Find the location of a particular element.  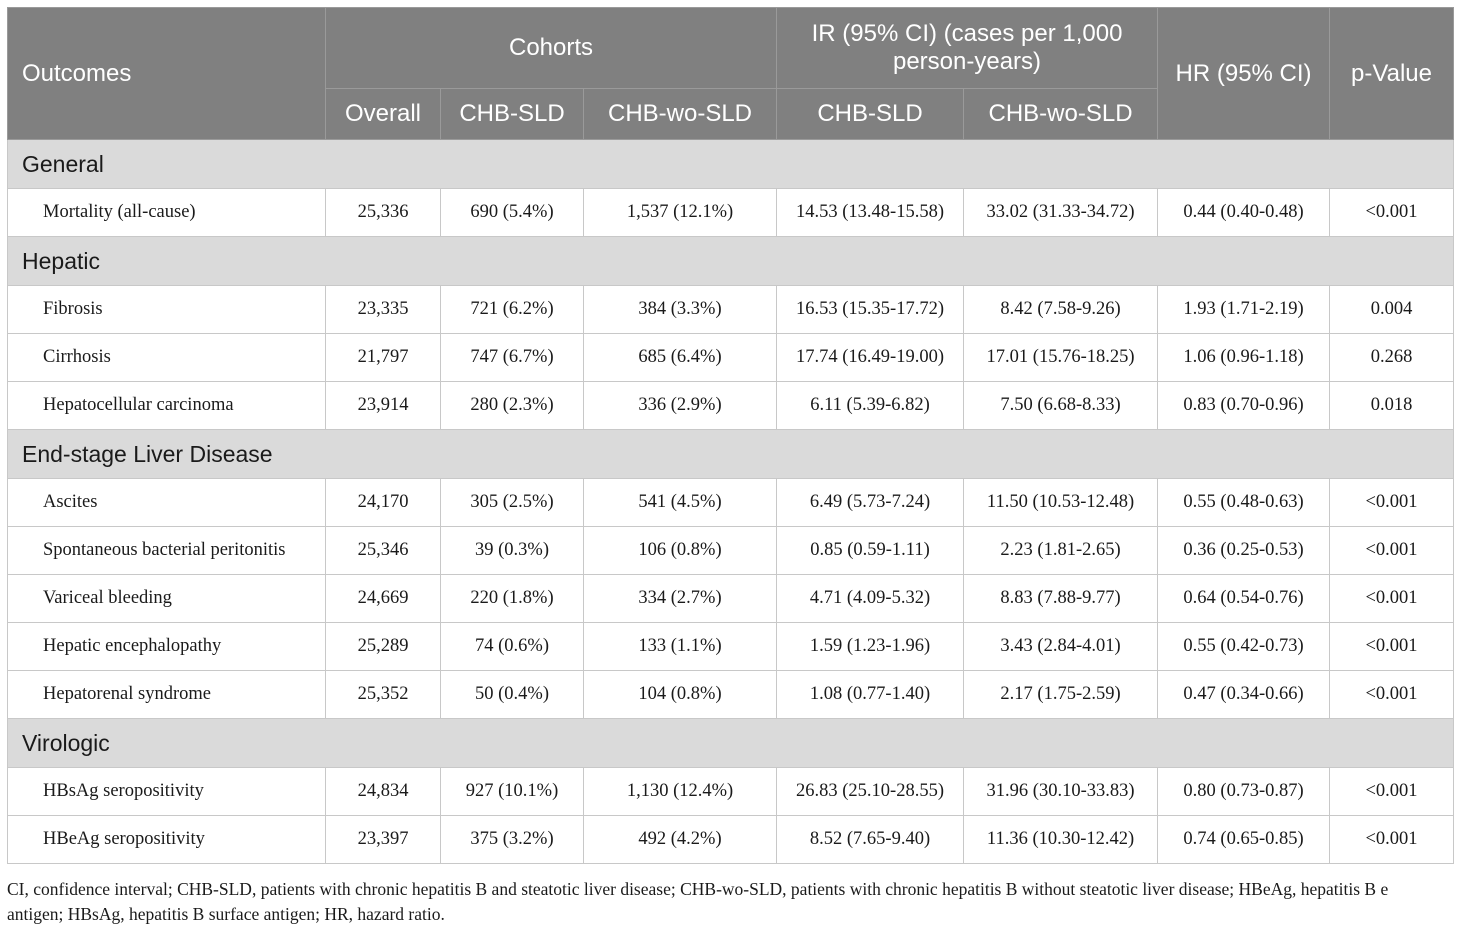

ir-chb-sld-cell: 17.74 (16.49-19.00) is located at coordinates (870, 357).